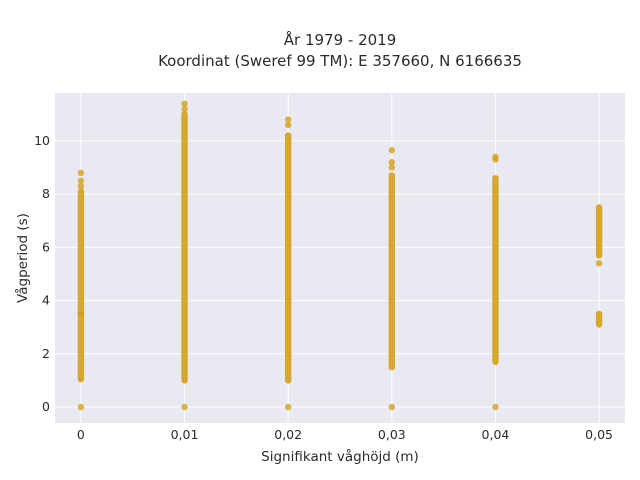 The image size is (640, 480). I want to click on x-tick-label: 0,05, so click(599, 434).